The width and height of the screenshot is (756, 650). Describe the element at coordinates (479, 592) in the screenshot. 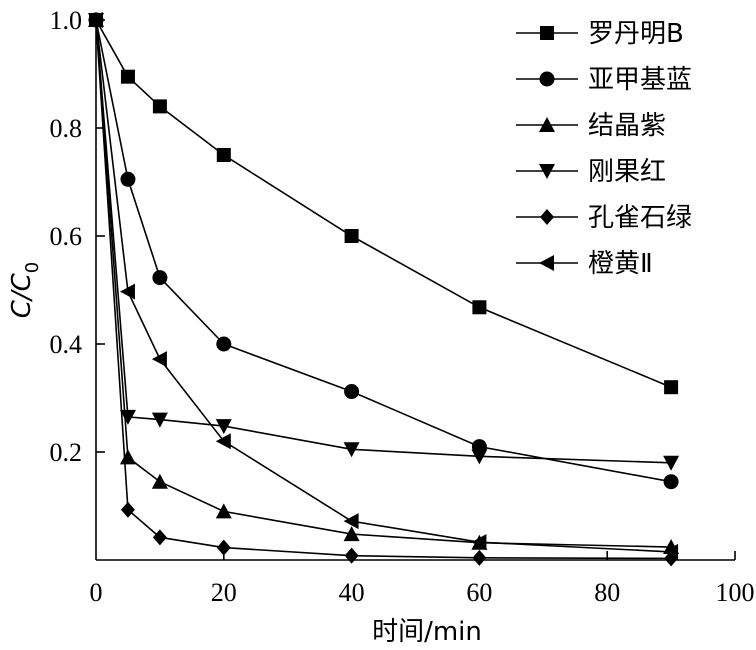

I see `x-tick-label: 60` at that location.